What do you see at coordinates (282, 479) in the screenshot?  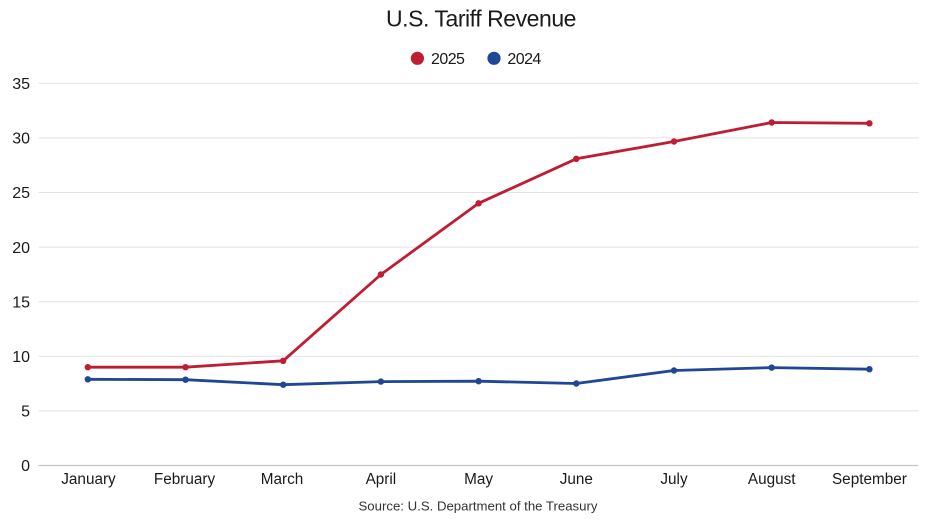 I see `svg-text: March` at bounding box center [282, 479].